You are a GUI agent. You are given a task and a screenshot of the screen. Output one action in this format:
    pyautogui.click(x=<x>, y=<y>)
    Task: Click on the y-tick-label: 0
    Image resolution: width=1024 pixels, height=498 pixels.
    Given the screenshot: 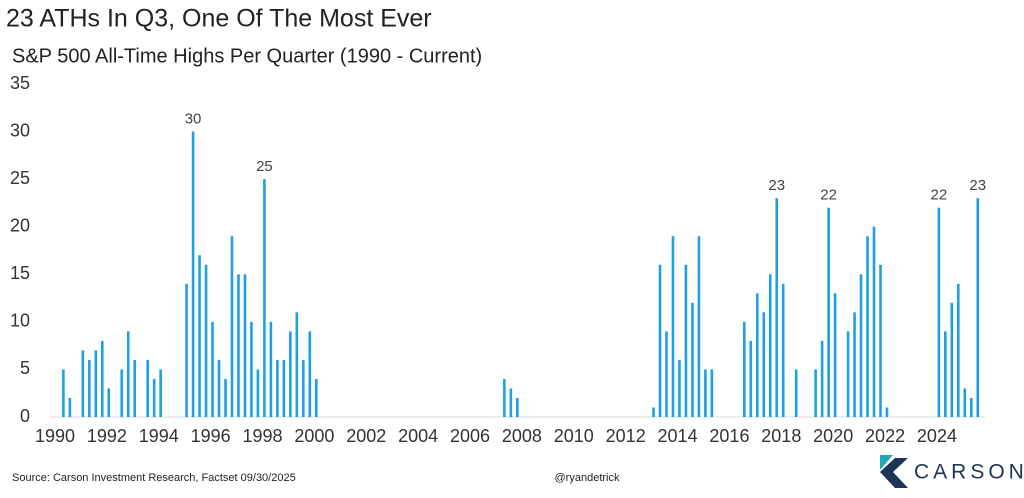 What is the action you would take?
    pyautogui.click(x=25, y=416)
    